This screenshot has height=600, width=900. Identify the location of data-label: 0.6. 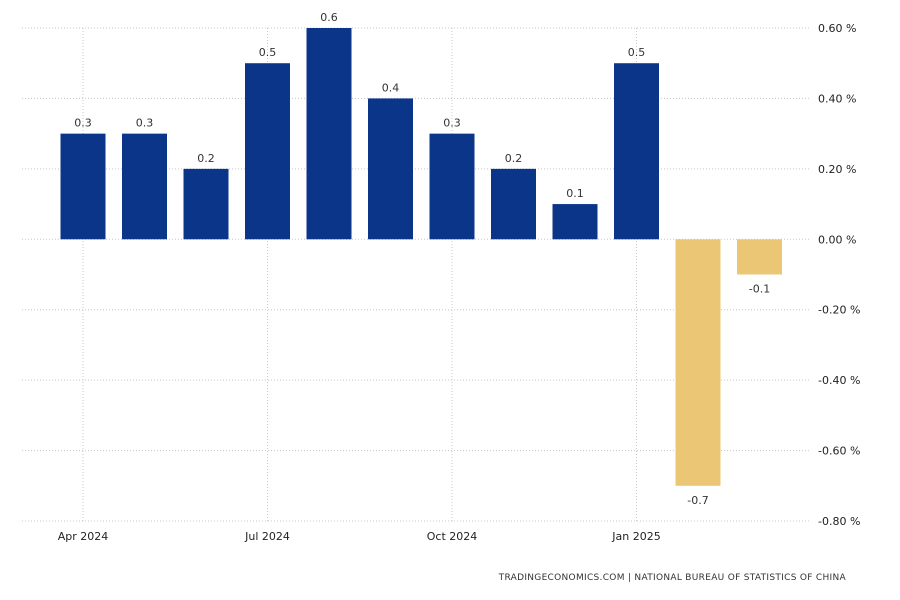
(329, 17).